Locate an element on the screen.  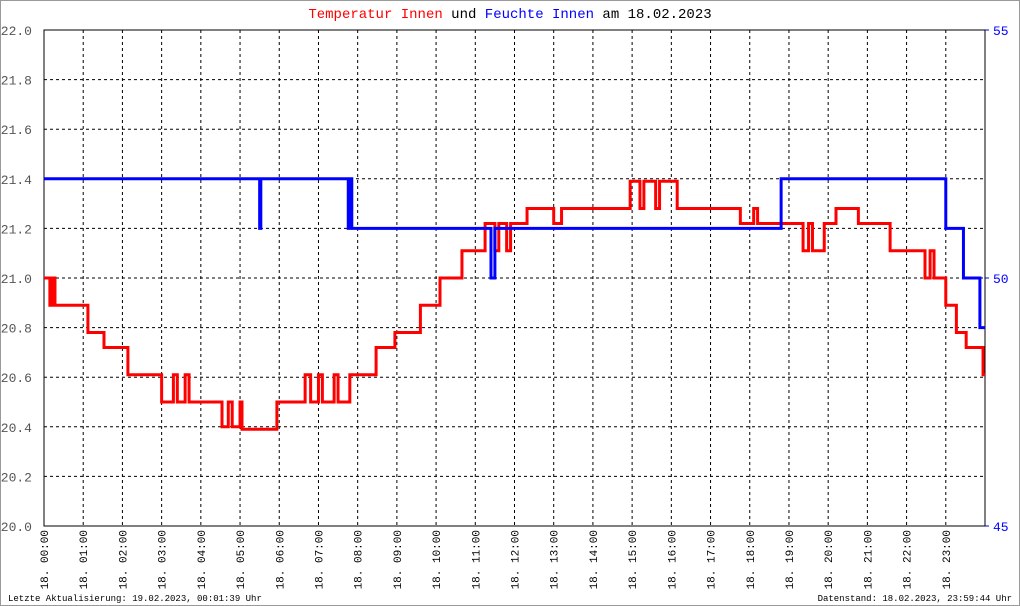
x-tick-label: 18. 23:00 is located at coordinates (948, 559).